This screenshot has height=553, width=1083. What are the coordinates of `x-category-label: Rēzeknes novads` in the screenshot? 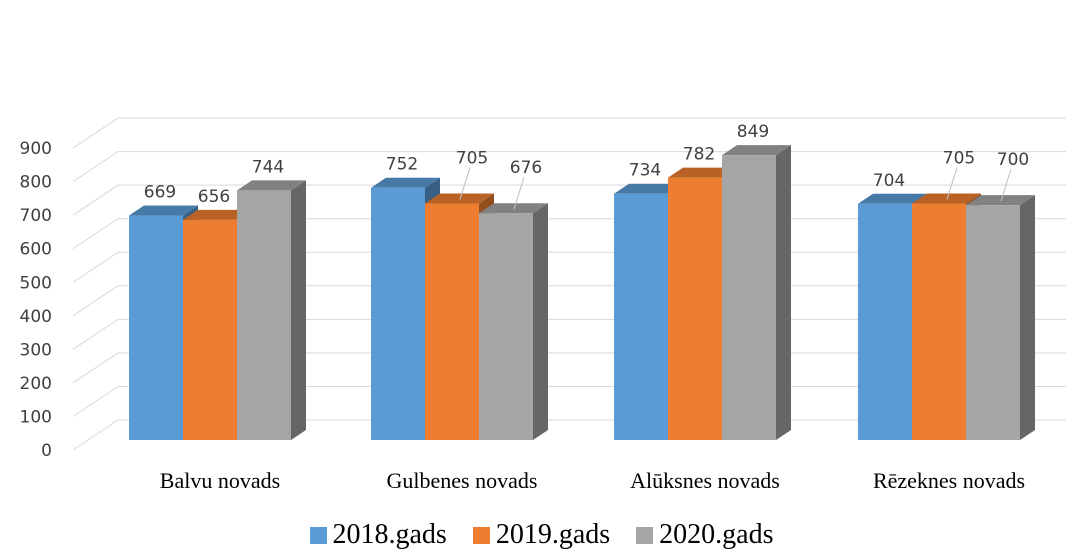 It's located at (949, 480).